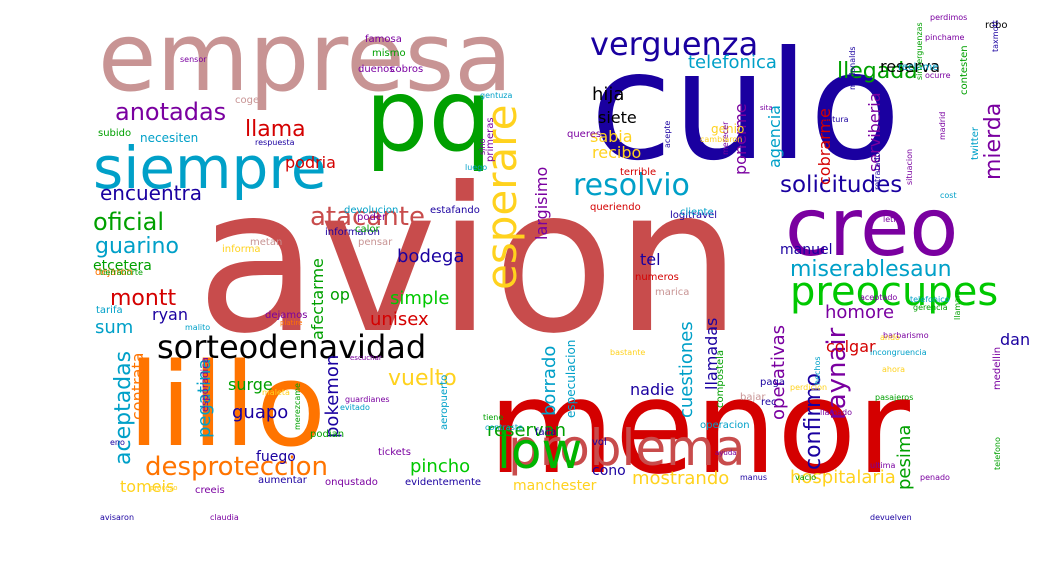 The width and height of the screenshot is (1046, 562). Describe the element at coordinates (539, 451) in the screenshot. I see `word-low: low` at that location.